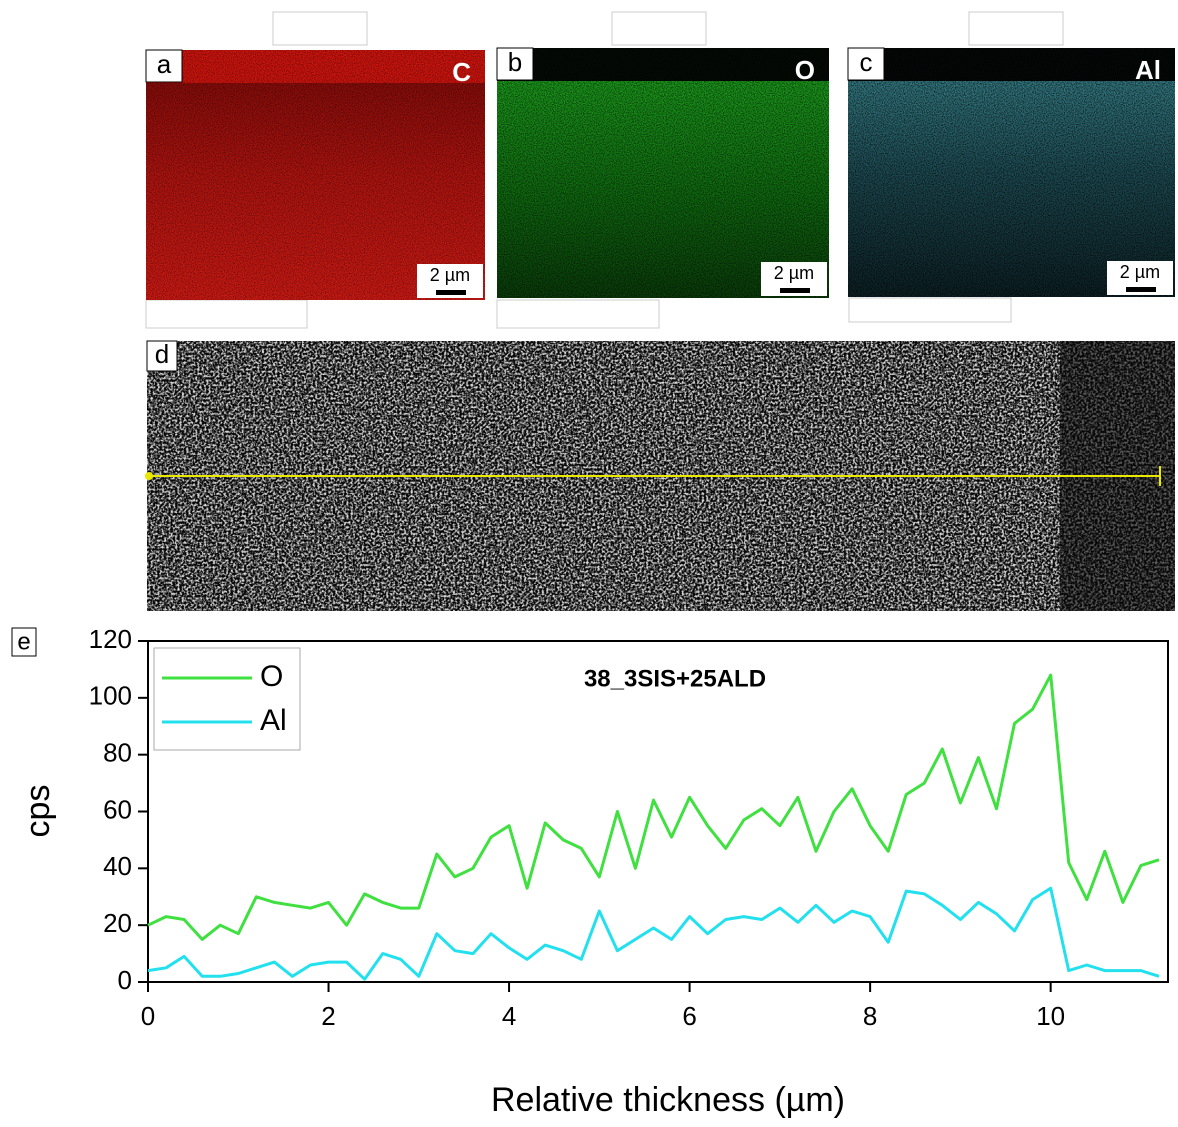 The width and height of the screenshot is (1178, 1127). What do you see at coordinates (668, 1100) in the screenshot?
I see `x-axis-label: Relative thickness (µm)` at bounding box center [668, 1100].